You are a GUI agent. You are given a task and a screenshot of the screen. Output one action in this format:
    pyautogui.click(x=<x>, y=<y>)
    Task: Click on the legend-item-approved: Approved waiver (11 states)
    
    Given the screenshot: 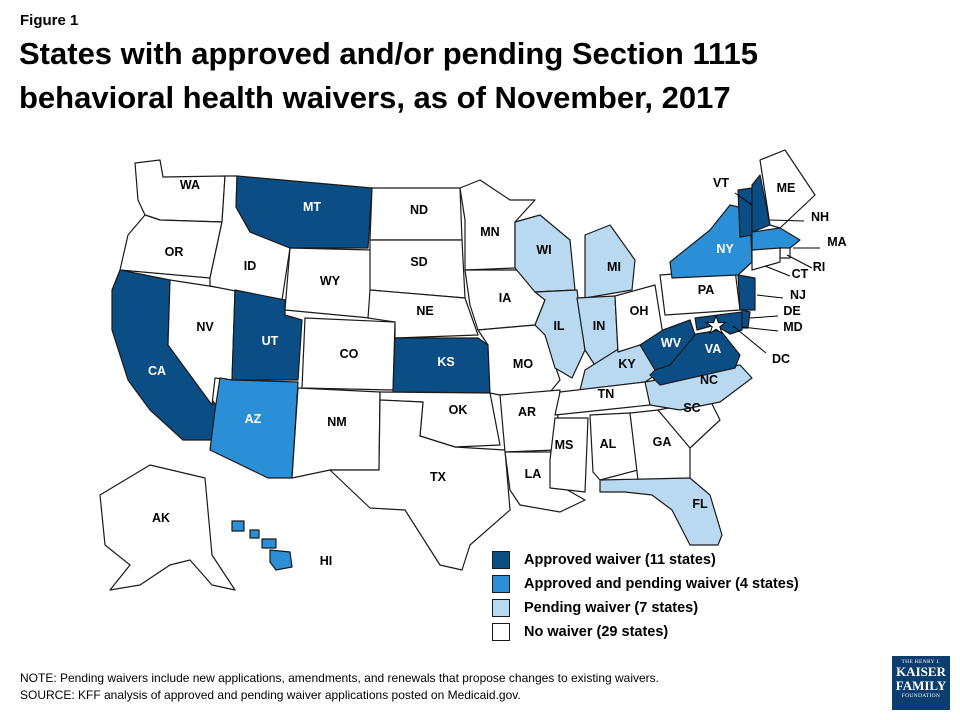 What is the action you would take?
    pyautogui.click(x=645, y=560)
    